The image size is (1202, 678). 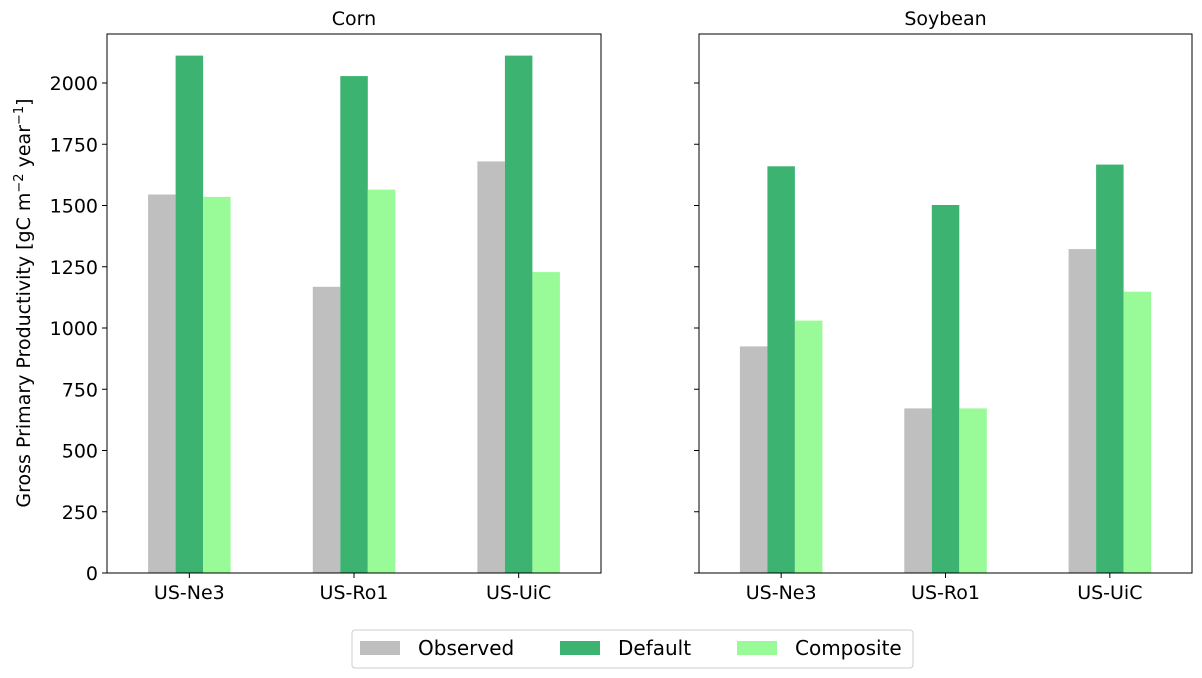 What do you see at coordinates (74, 329) in the screenshot?
I see `y-tick-label: 1000` at bounding box center [74, 329].